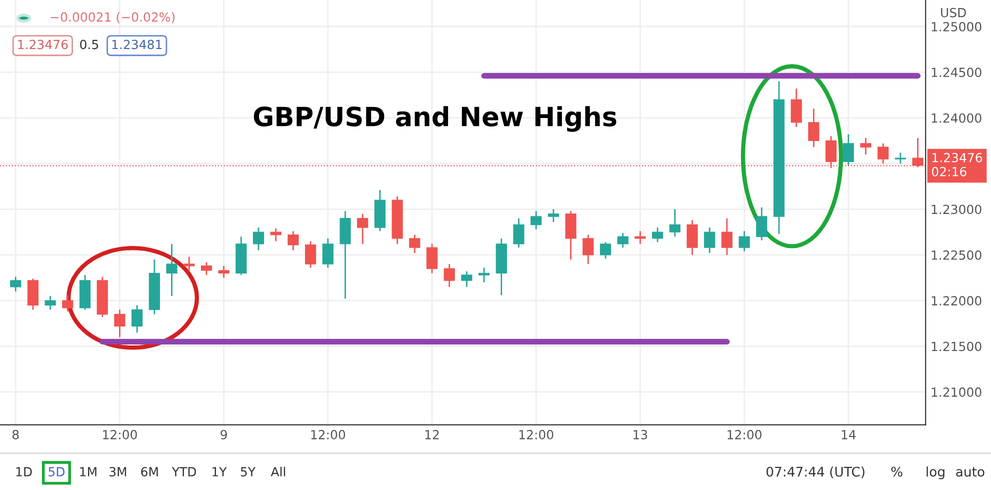 The width and height of the screenshot is (991, 490). What do you see at coordinates (89, 45) in the screenshot?
I see `annotation: 0.5` at bounding box center [89, 45].